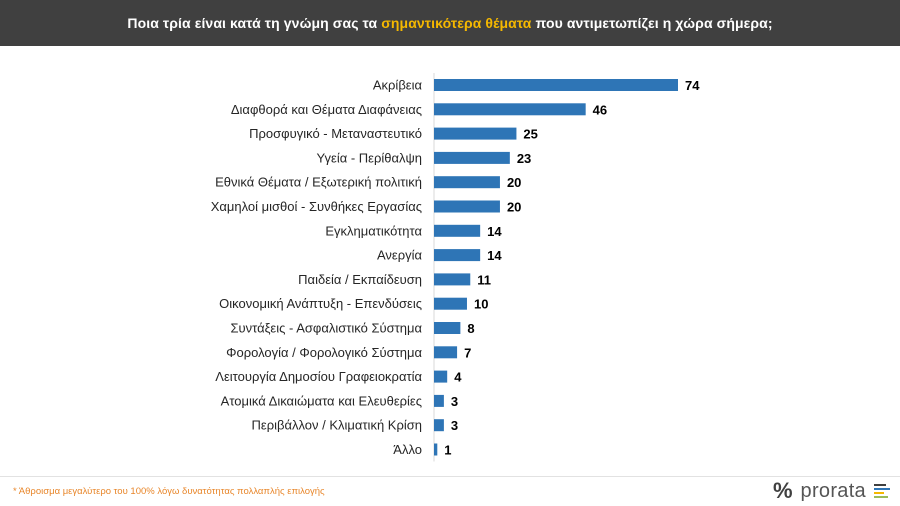 Image resolution: width=900 pixels, height=506 pixels. What do you see at coordinates (326, 328) in the screenshot?
I see `category-label: Συντάξεις - Ασφαλιστικό Σύστημα` at bounding box center [326, 328].